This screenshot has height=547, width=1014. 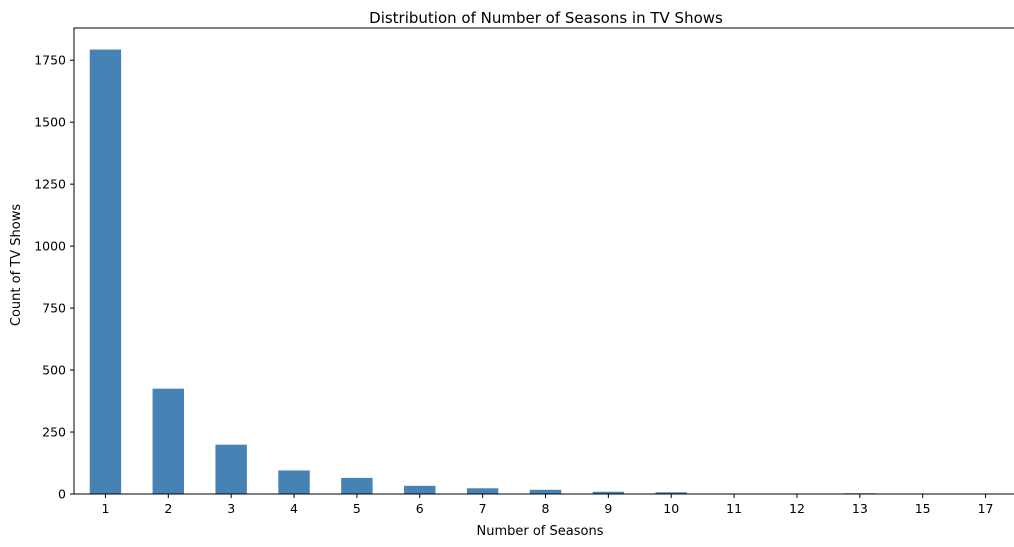 What do you see at coordinates (50, 184) in the screenshot?
I see `y-tick-label: 1250` at bounding box center [50, 184].